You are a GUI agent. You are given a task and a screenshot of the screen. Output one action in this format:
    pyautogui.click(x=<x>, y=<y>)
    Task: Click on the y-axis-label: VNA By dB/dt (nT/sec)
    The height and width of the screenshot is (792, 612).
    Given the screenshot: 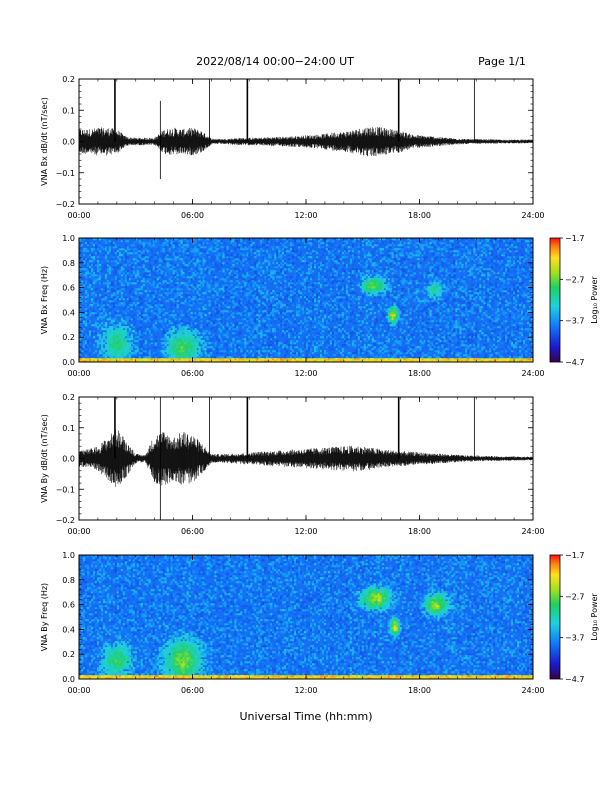 What is the action you would take?
    pyautogui.click(x=44, y=458)
    